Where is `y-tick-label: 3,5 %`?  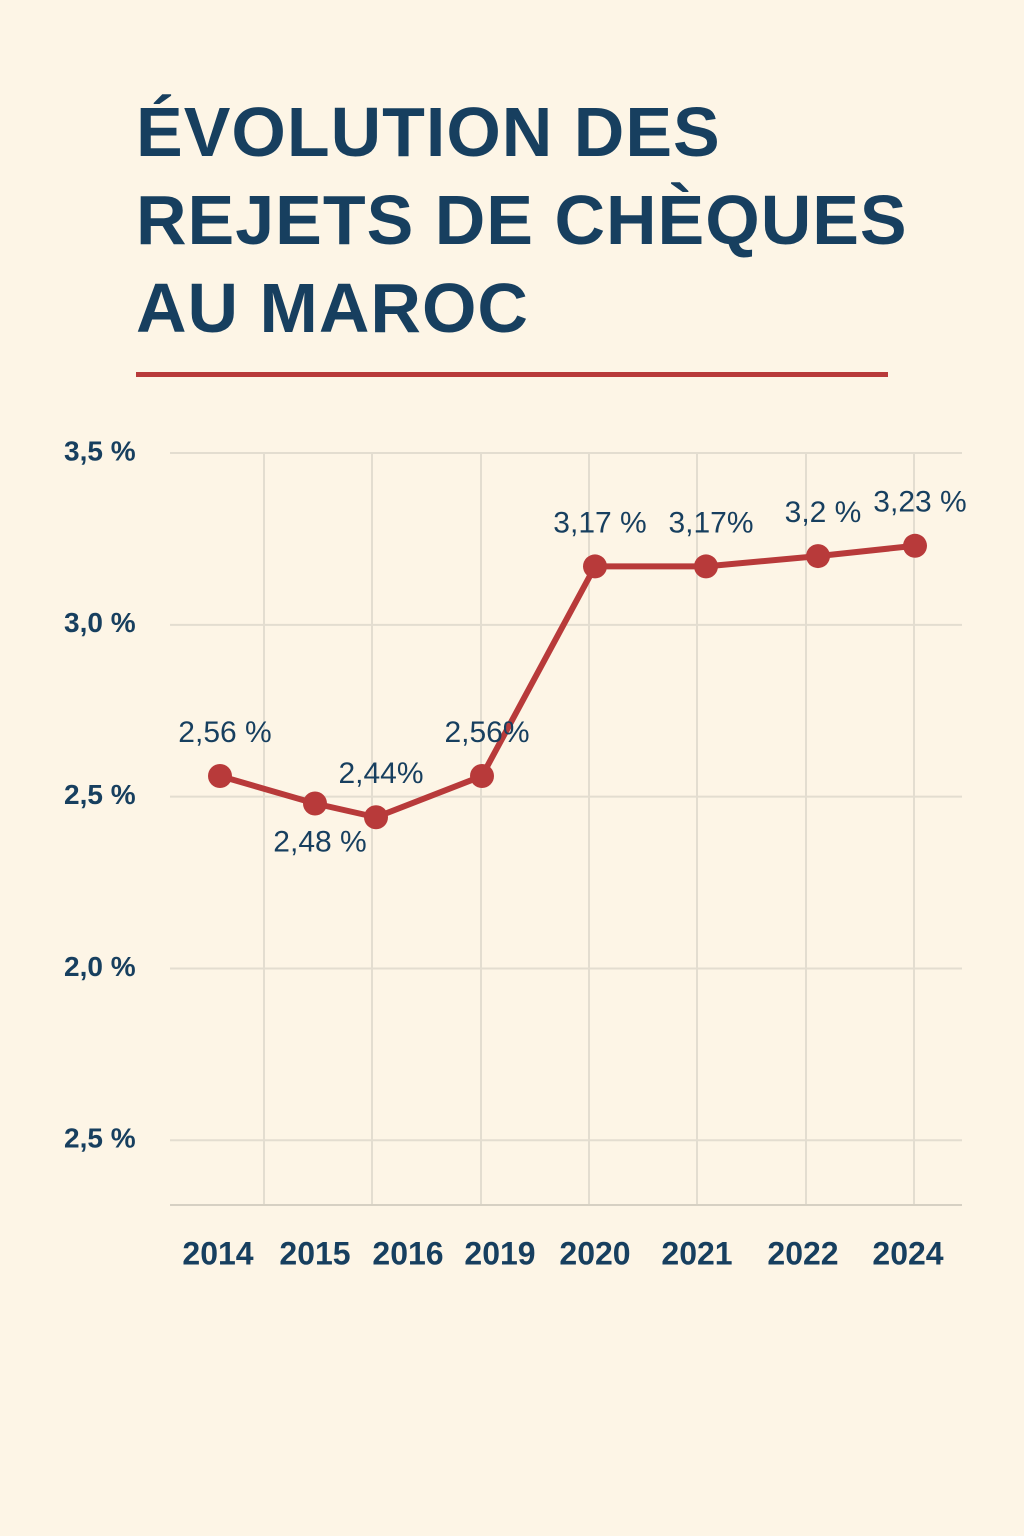
y-tick-label: 3,5 % is located at coordinates (100, 450).